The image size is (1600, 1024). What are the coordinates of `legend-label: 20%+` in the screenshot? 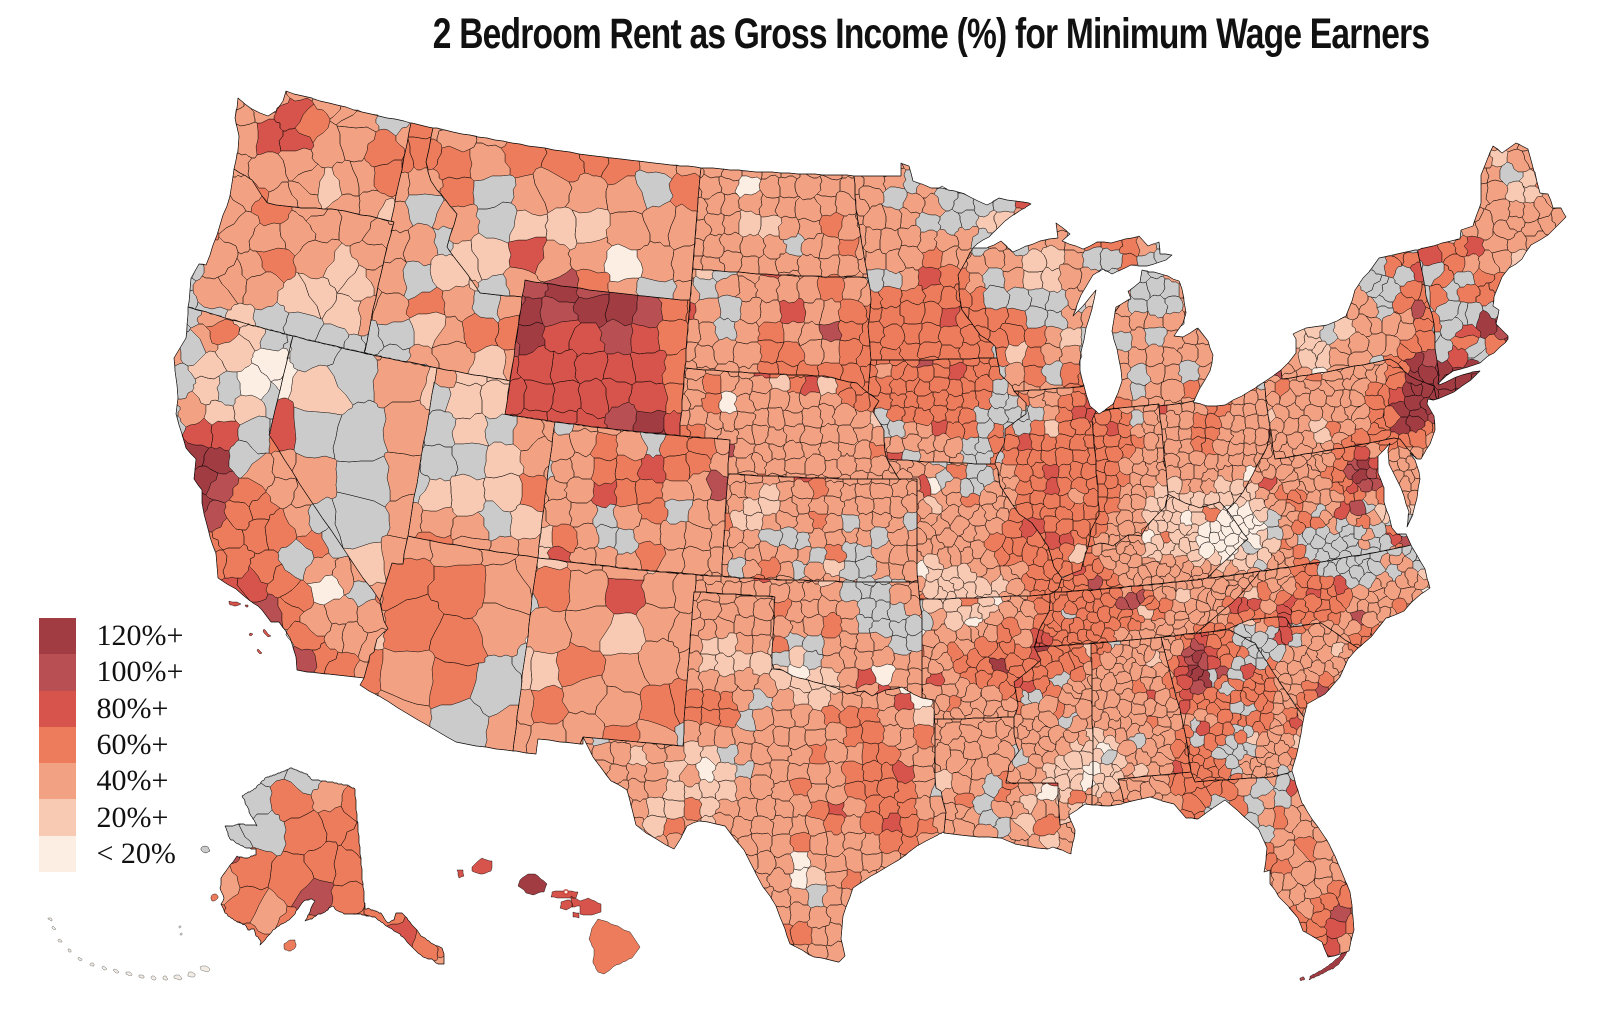 It's located at (132, 817).